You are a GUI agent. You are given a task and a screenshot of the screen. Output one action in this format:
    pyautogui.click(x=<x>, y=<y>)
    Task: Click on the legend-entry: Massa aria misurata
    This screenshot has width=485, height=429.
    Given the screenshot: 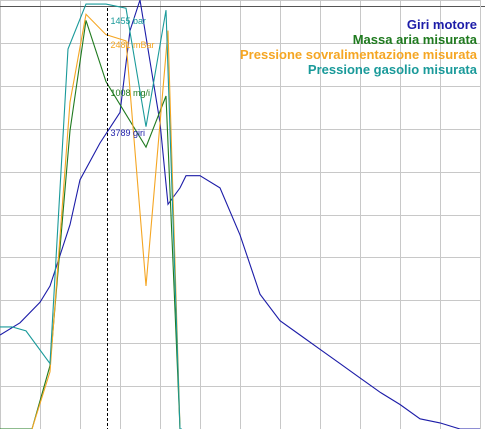 What is the action you would take?
    pyautogui.click(x=415, y=39)
    